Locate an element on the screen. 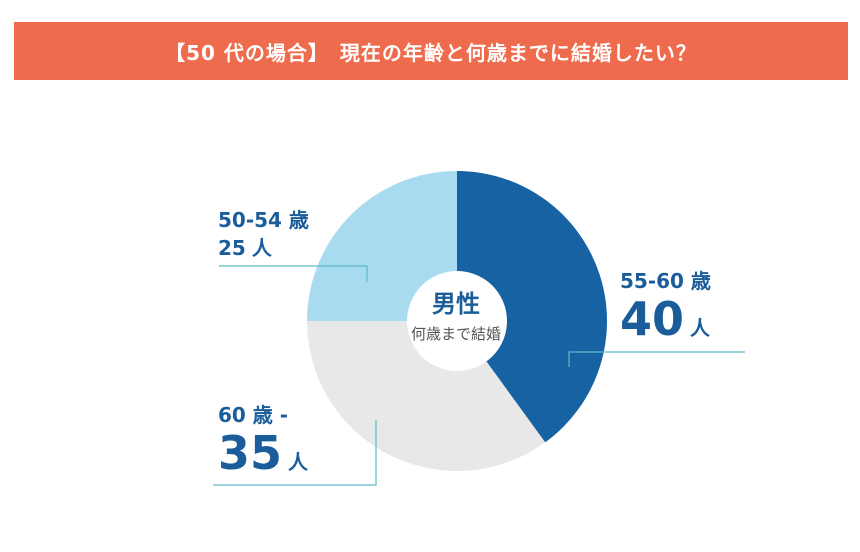 The width and height of the screenshot is (860, 552). slice-value-label: 25 is located at coordinates (232, 248).